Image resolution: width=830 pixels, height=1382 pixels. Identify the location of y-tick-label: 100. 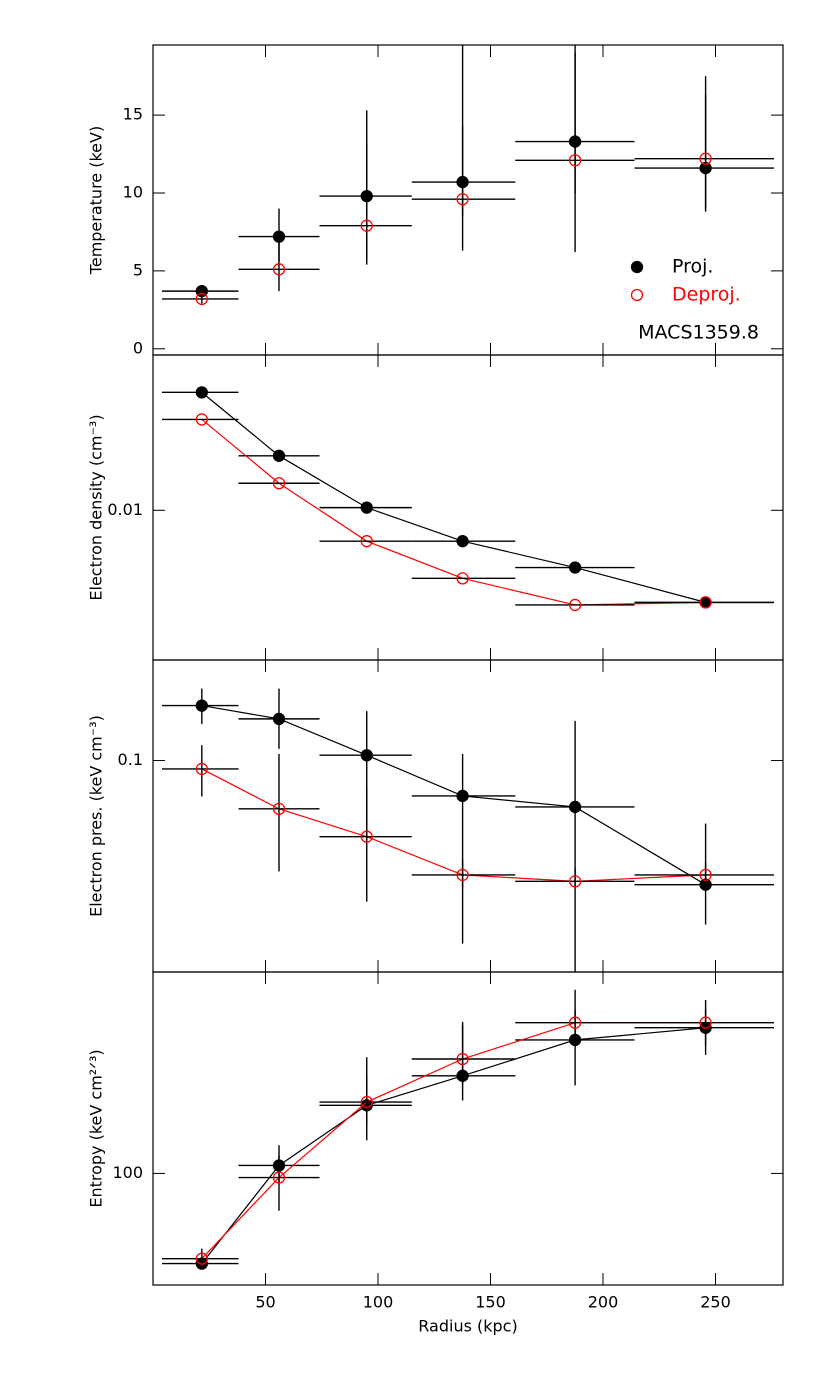
(127, 1172).